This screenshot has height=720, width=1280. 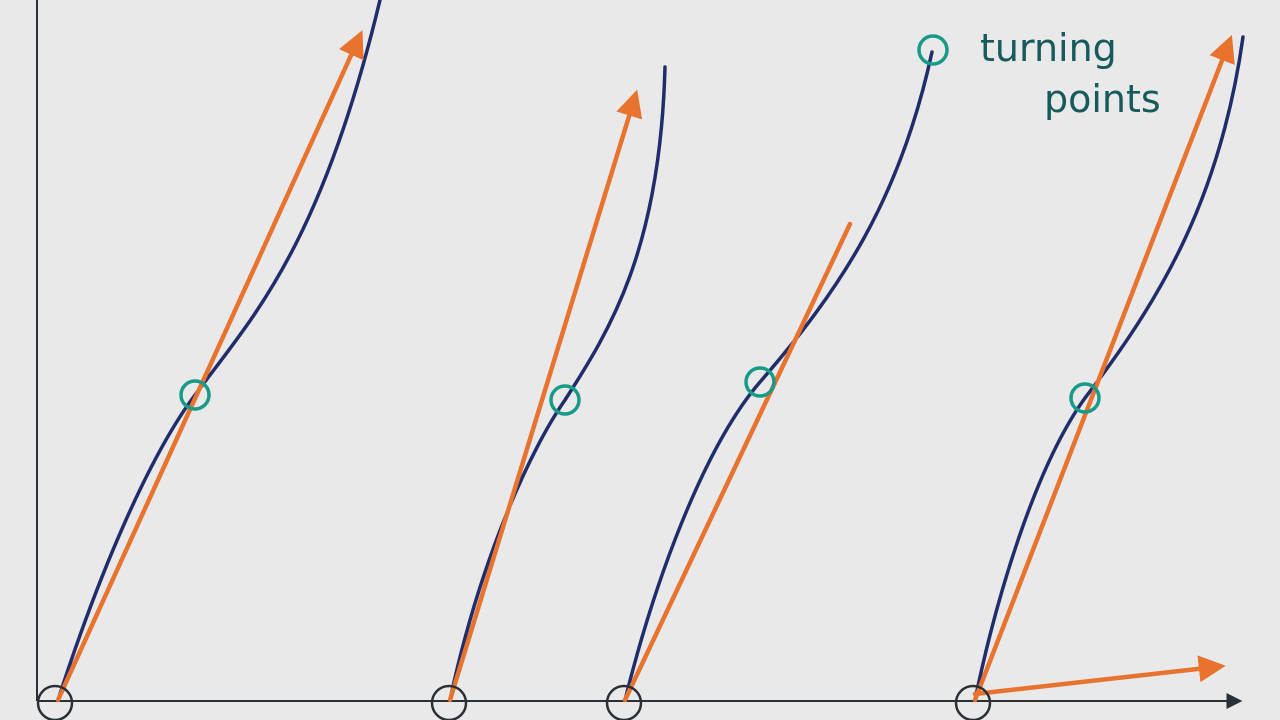 I want to click on legend-marker, so click(x=933, y=50).